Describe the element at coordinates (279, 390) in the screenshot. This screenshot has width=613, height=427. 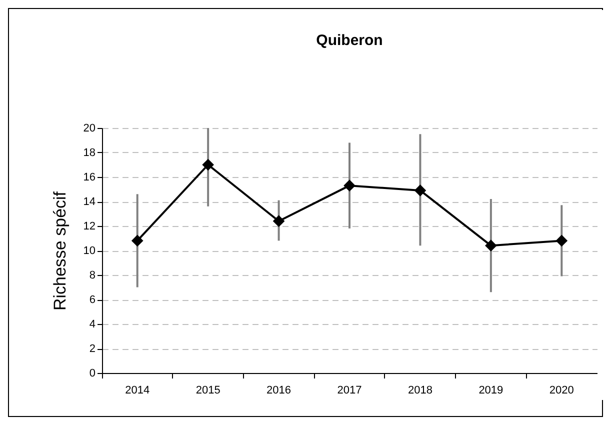
I see `x-tick-label: 2016` at that location.